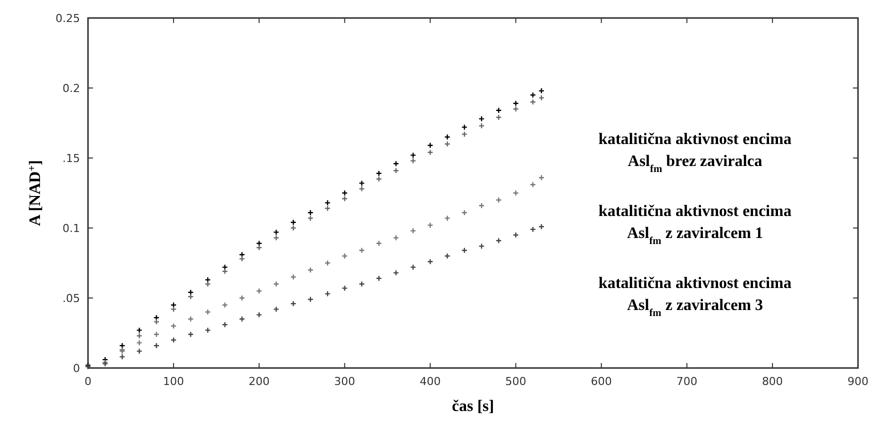 The width and height of the screenshot is (875, 423). Describe the element at coordinates (71, 88) in the screenshot. I see `y-tick-label: 0.2` at that location.